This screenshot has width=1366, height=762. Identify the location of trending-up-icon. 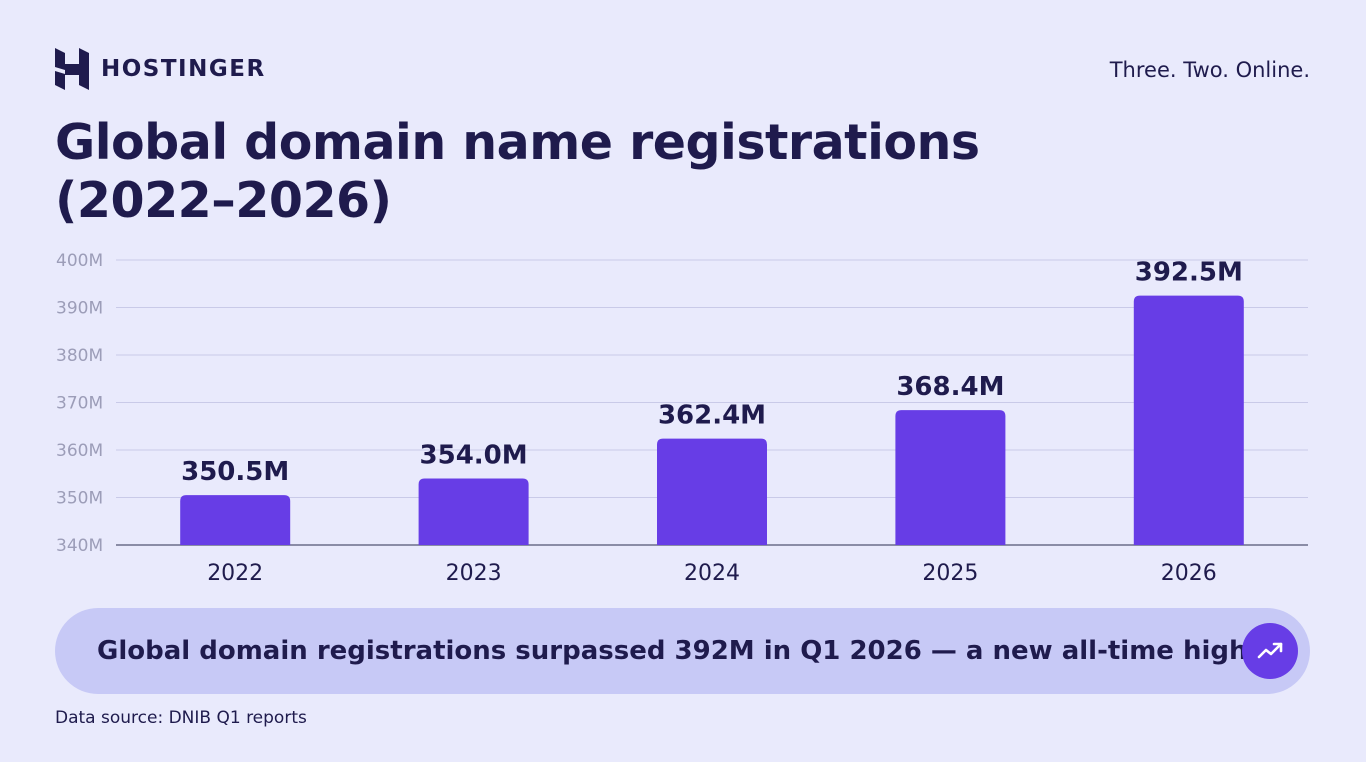
(1270, 651).